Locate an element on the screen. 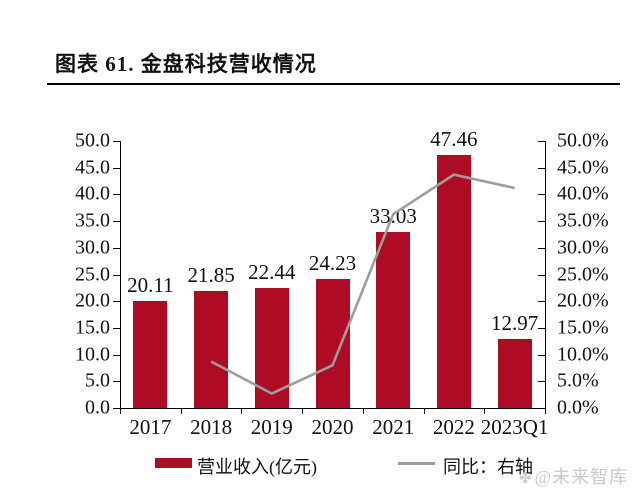  y-axis-right-label: 50.0% is located at coordinates (583, 140).